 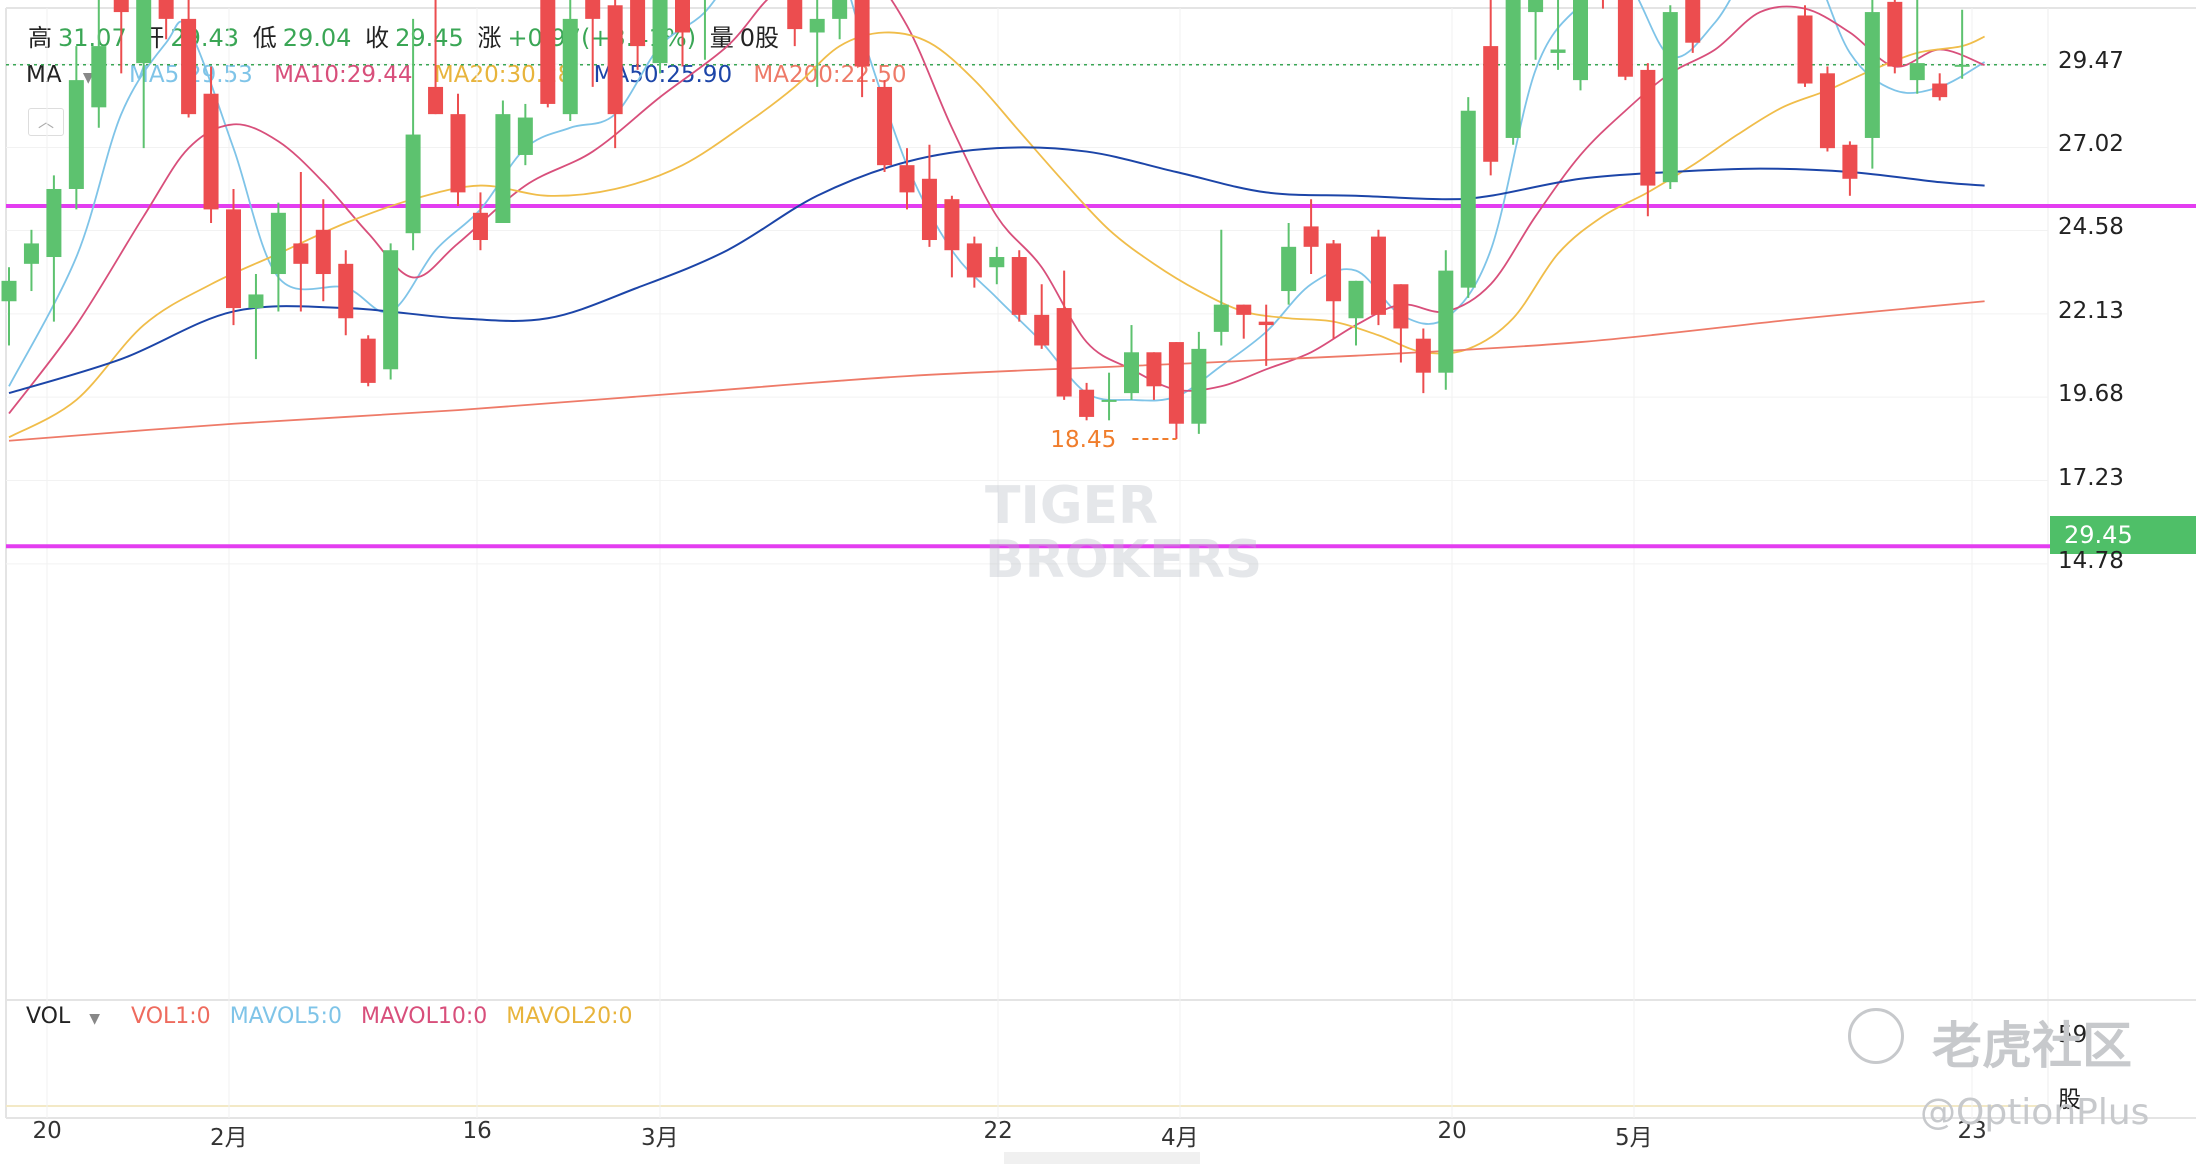 I want to click on volume-value: 0股, so click(x=759, y=38).